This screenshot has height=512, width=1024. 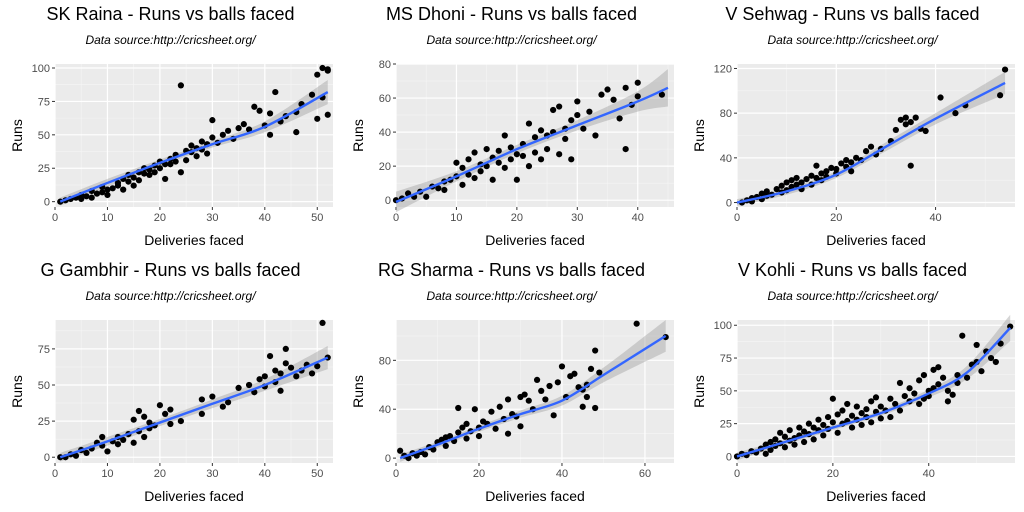 I want to click on smooth-trend-line, so click(x=194, y=147).